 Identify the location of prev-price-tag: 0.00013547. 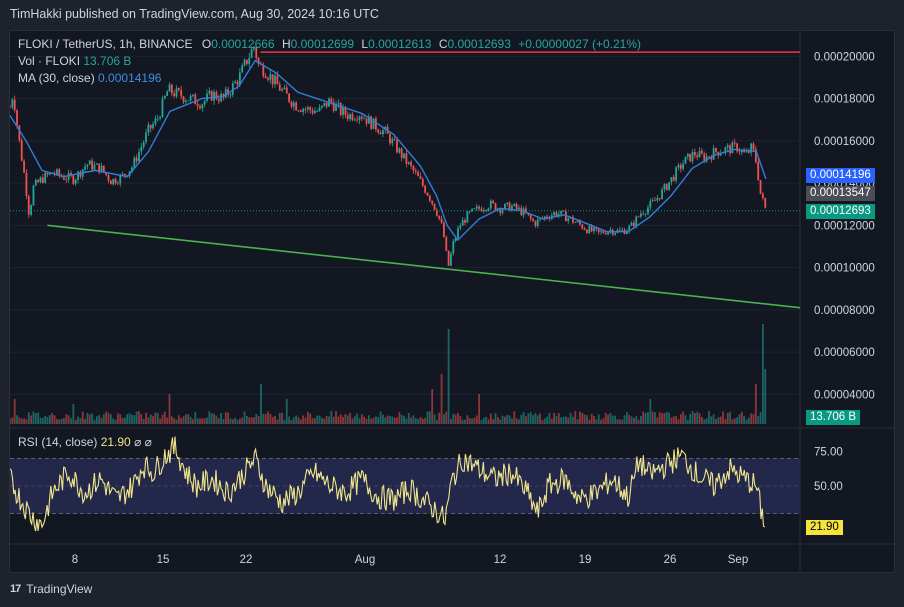
(840, 193).